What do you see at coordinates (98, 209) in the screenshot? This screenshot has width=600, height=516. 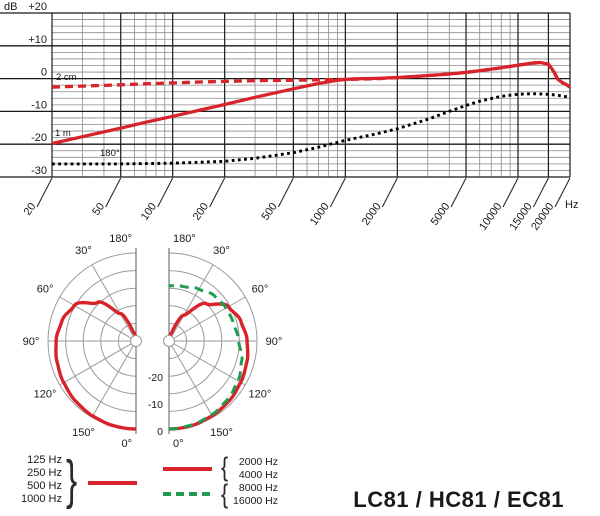 I see `x-axis-label: 50` at bounding box center [98, 209].